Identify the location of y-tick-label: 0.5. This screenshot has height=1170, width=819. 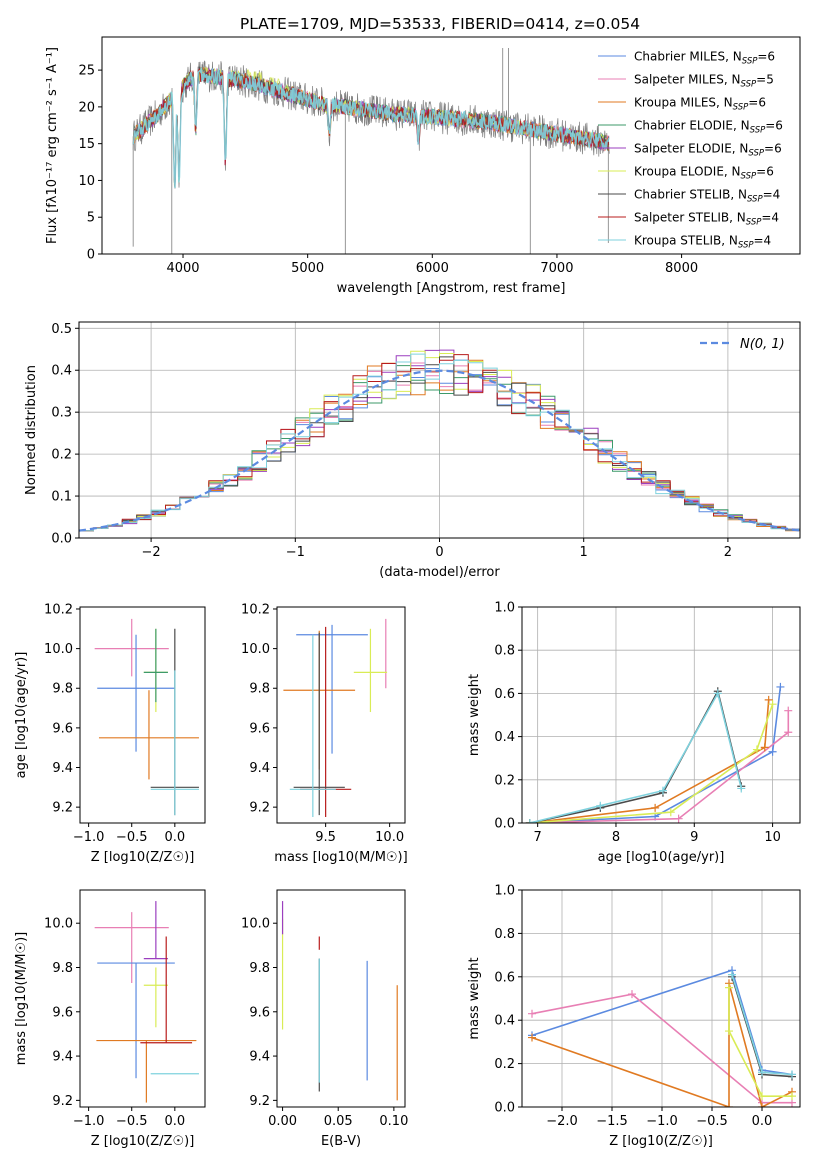
(61, 329).